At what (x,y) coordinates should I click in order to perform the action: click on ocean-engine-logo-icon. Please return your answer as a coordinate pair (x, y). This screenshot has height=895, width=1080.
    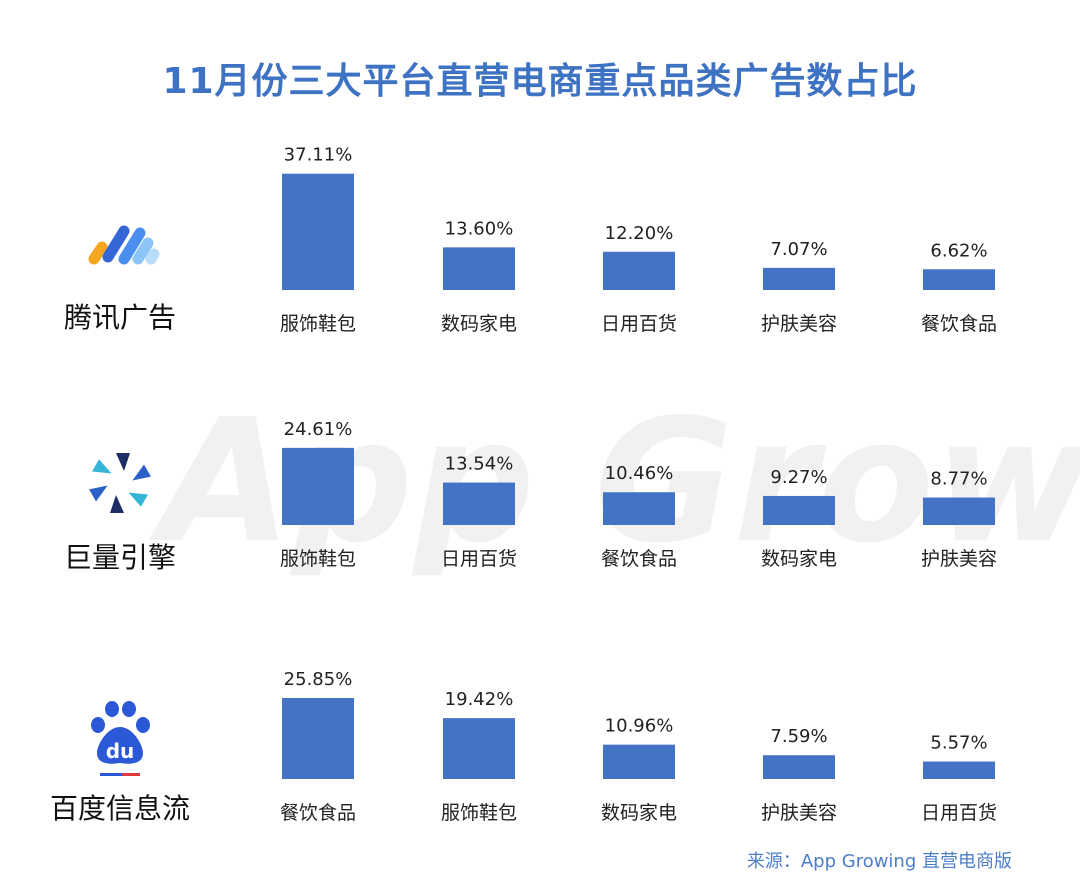
    Looking at the image, I should click on (120, 483).